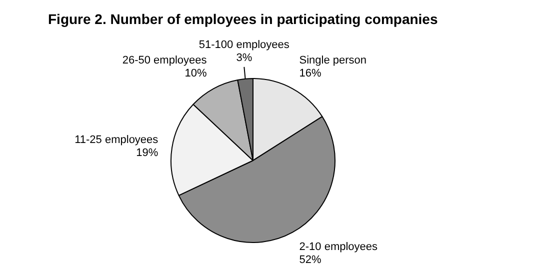 The height and width of the screenshot is (273, 541). I want to click on data-label: 3%, so click(244, 58).